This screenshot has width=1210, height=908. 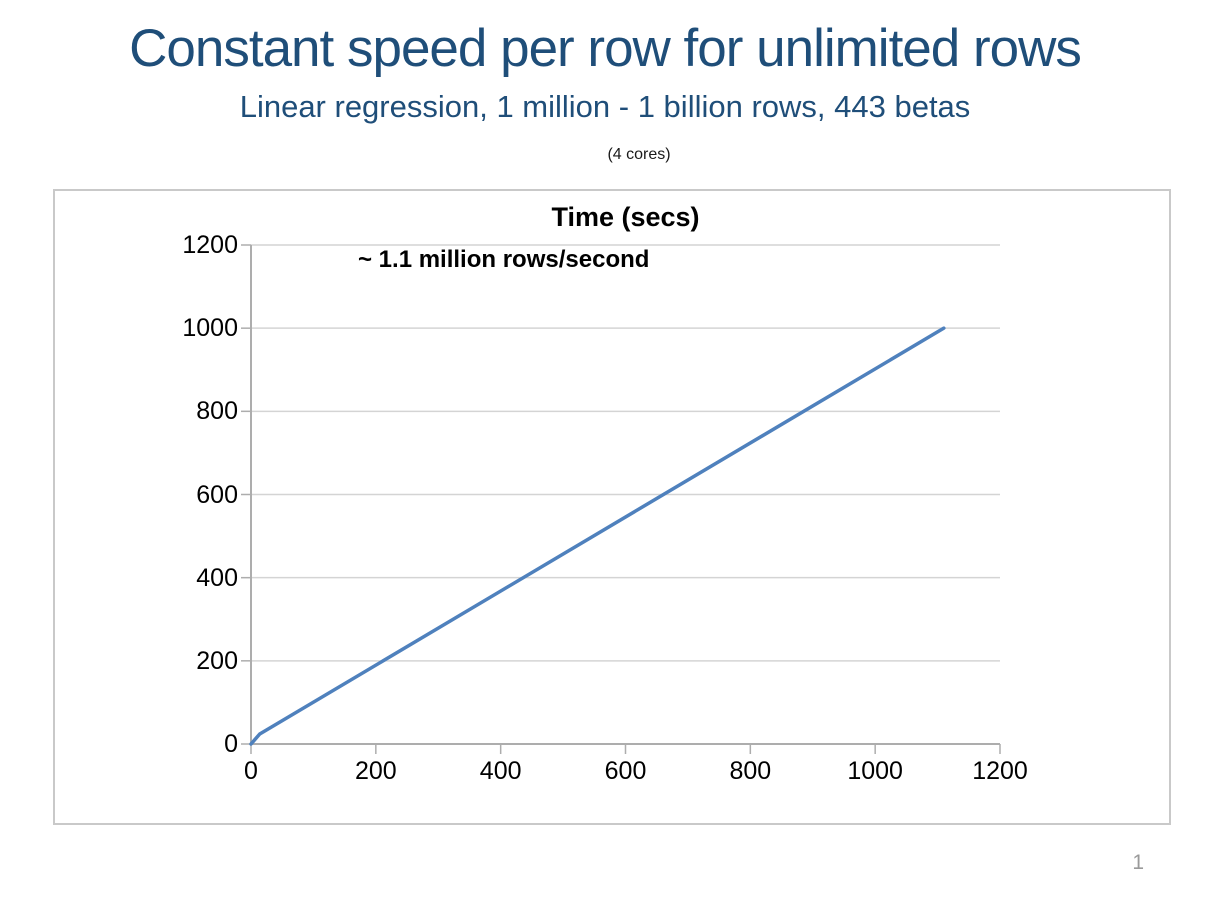 What do you see at coordinates (1138, 862) in the screenshot?
I see `page-number: 1` at bounding box center [1138, 862].